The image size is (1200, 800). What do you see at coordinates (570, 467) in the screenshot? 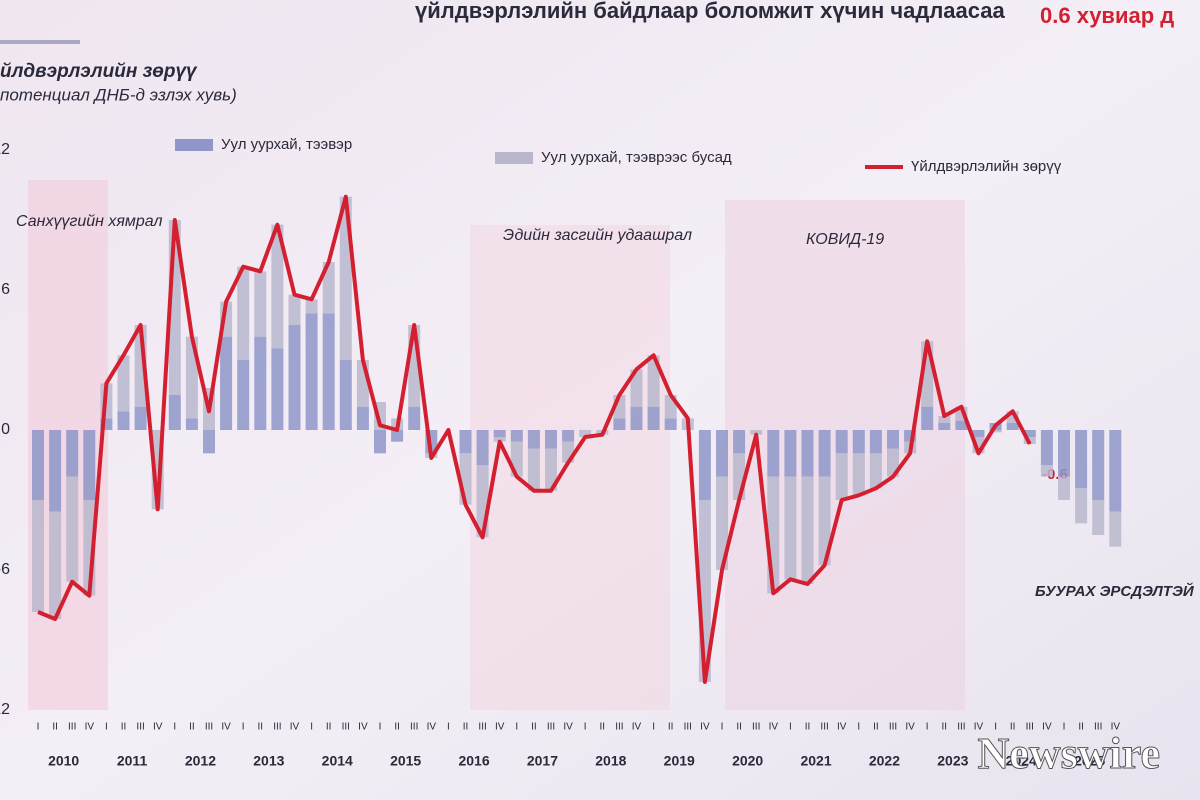
I see `slowdown-band` at bounding box center [570, 467].